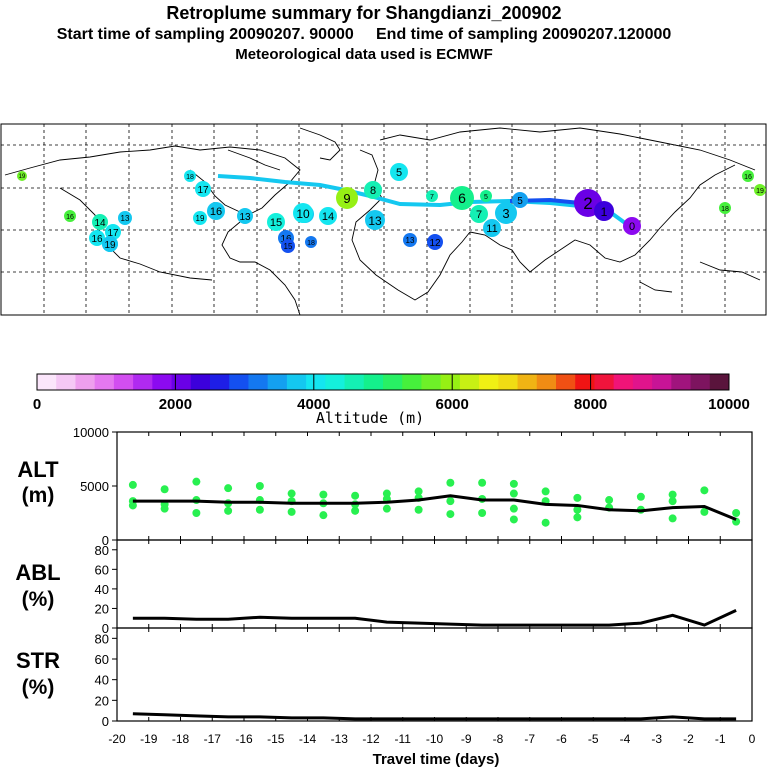 The width and height of the screenshot is (768, 768). What do you see at coordinates (434, 486) in the screenshot?
I see `panel-frame-alt` at bounding box center [434, 486].